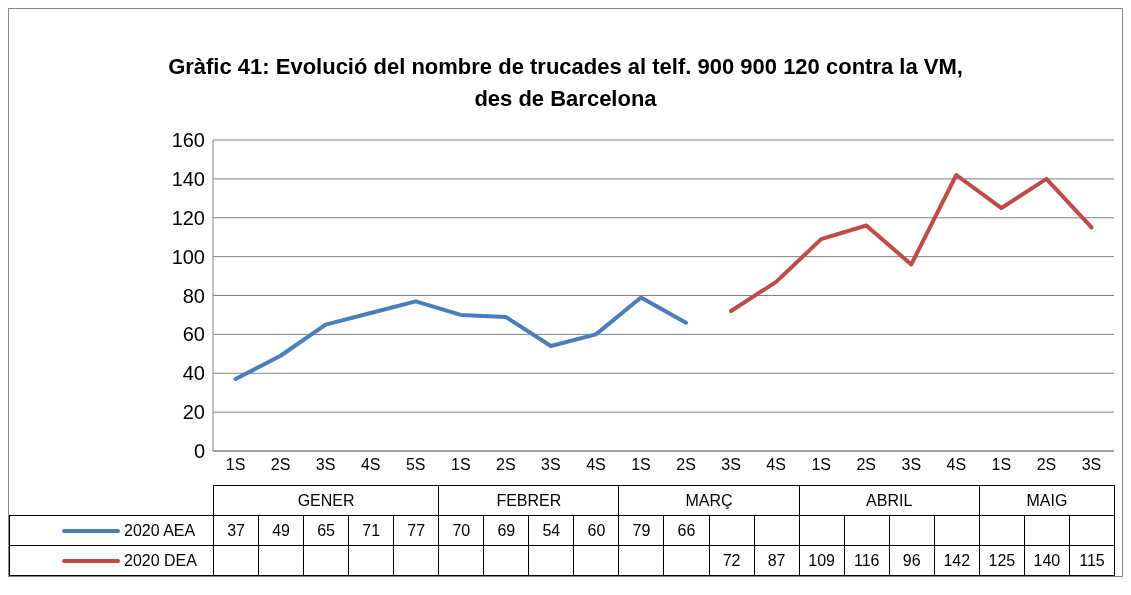 This screenshot has height=595, width=1131. Describe the element at coordinates (957, 560) in the screenshot. I see `data-label: 142` at that location.